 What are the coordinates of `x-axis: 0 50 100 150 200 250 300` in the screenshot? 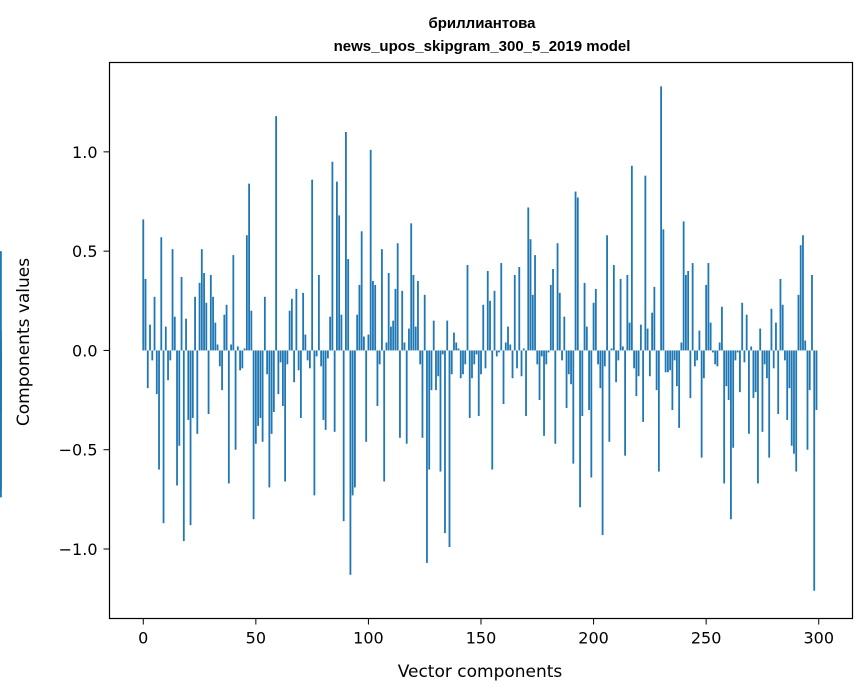 It's located at (486, 633).